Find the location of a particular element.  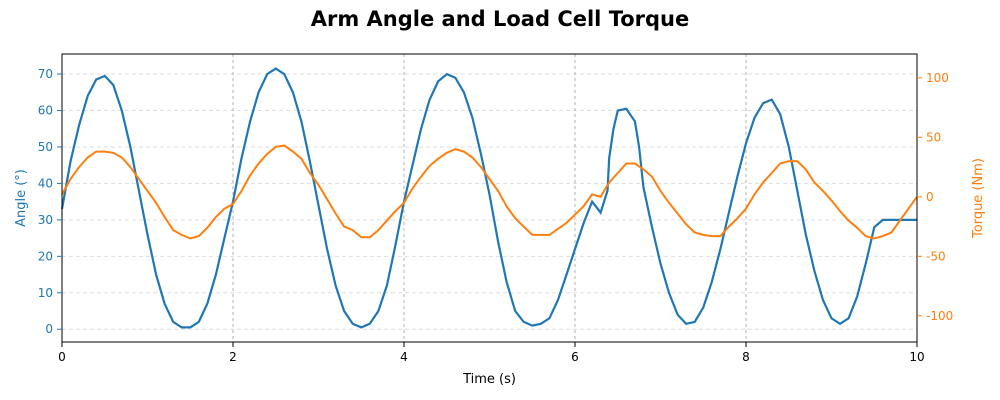

right-tick-label: 0 is located at coordinates (930, 197).